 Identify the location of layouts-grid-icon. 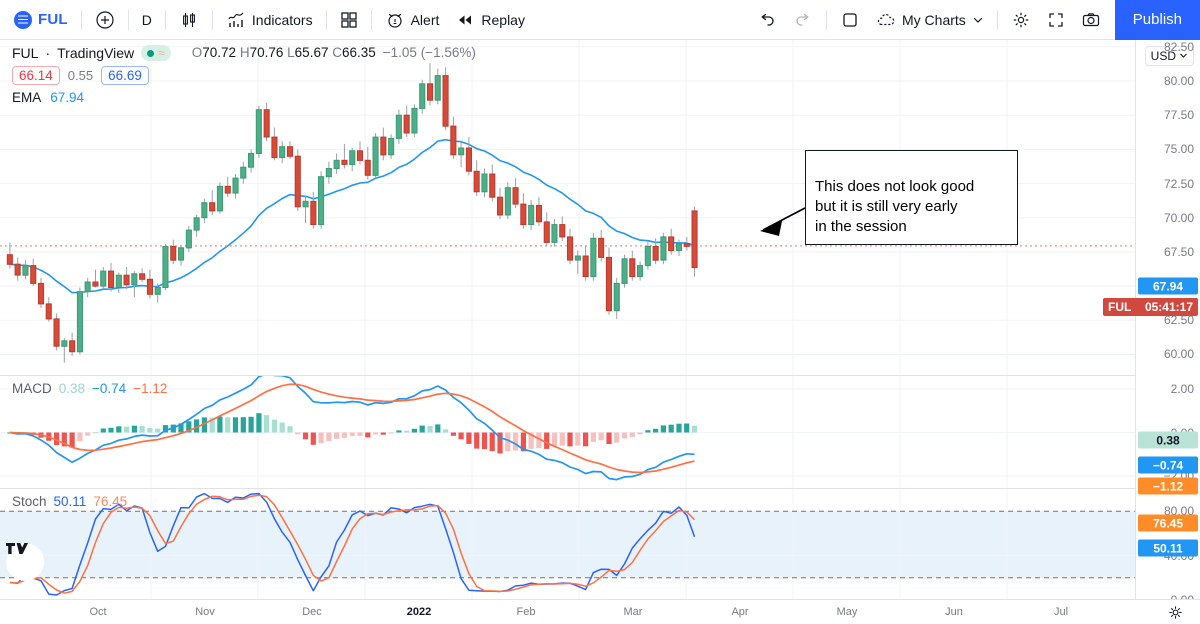
(349, 20).